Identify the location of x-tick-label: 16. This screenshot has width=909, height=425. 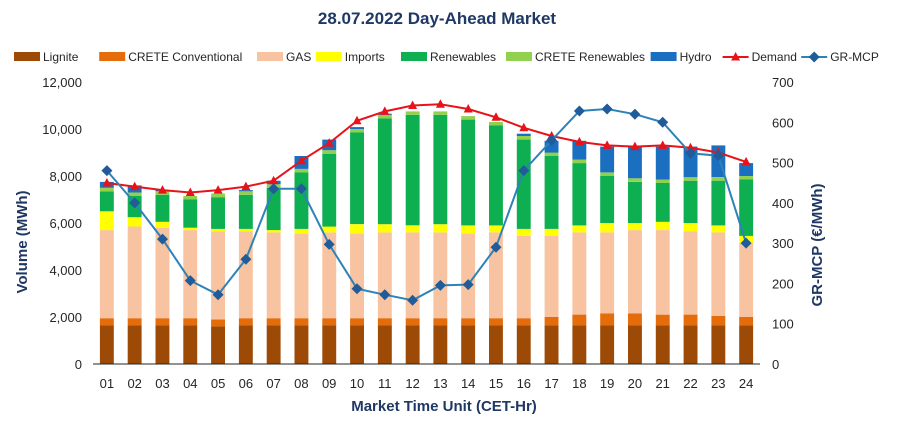
(524, 383).